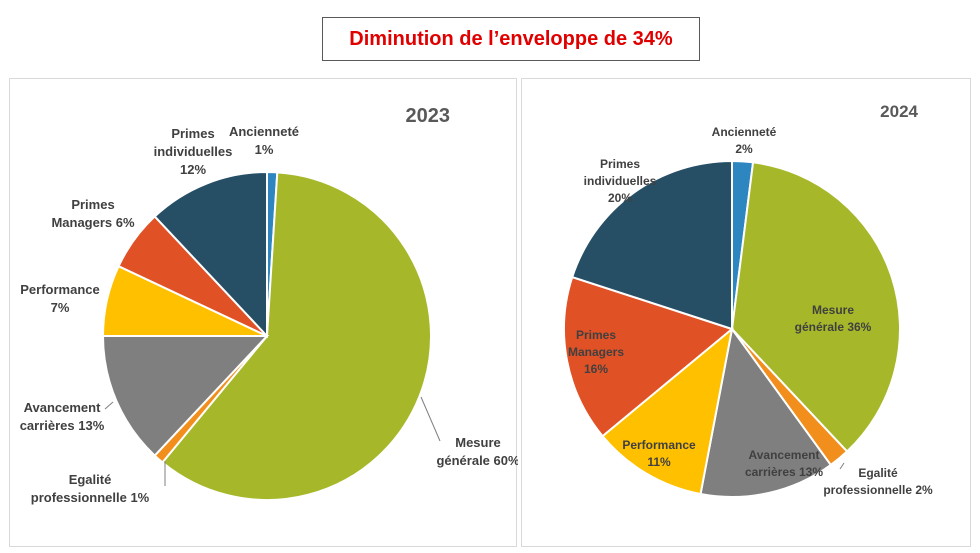 The width and height of the screenshot is (980, 553). Describe the element at coordinates (842, 466) in the screenshot. I see `leader-line-egalite` at that location.